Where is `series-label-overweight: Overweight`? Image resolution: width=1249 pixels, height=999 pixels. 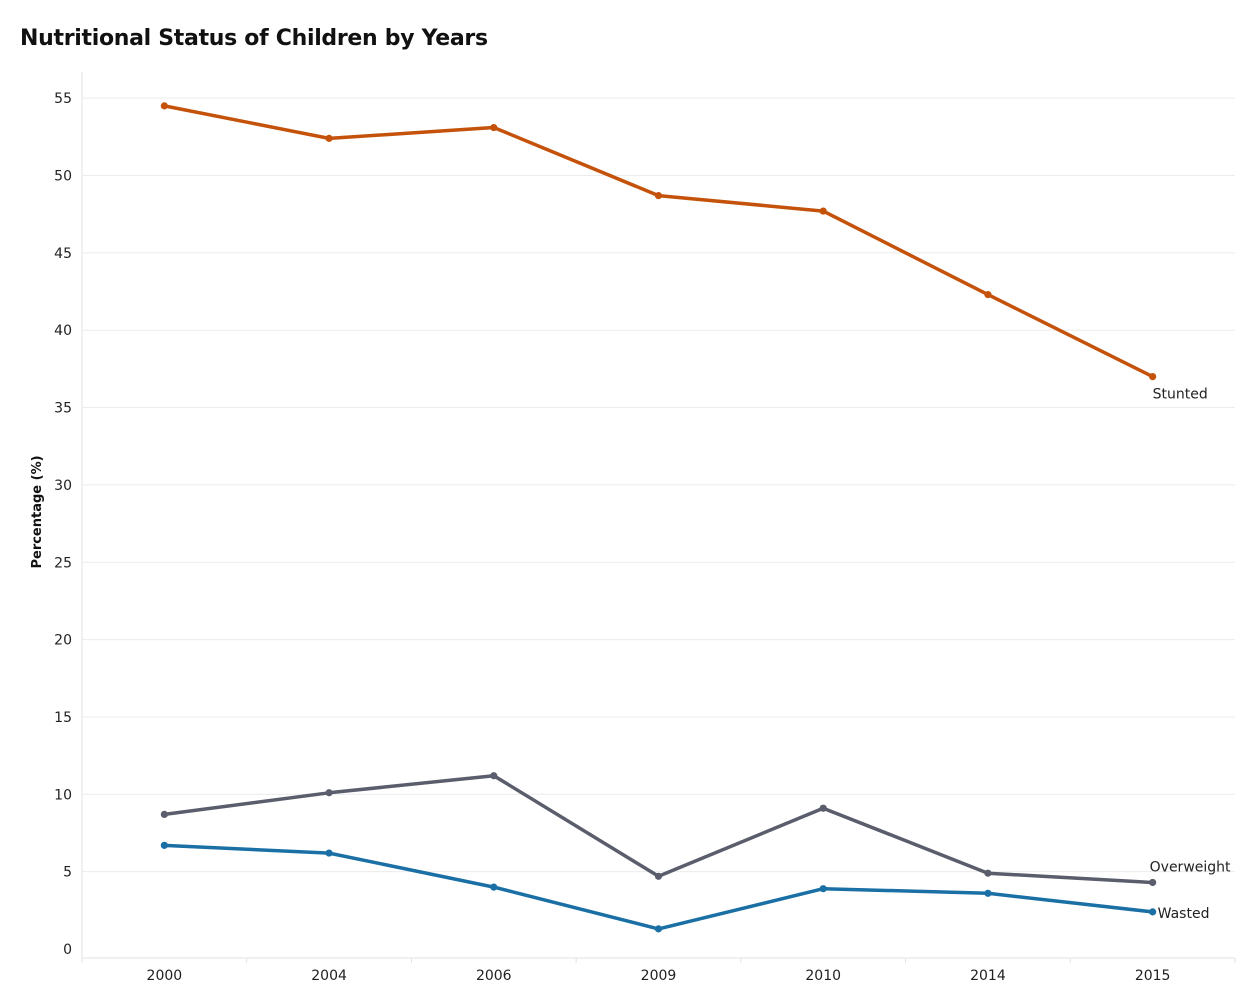
series-label-overweight: Overweight is located at coordinates (1190, 867).